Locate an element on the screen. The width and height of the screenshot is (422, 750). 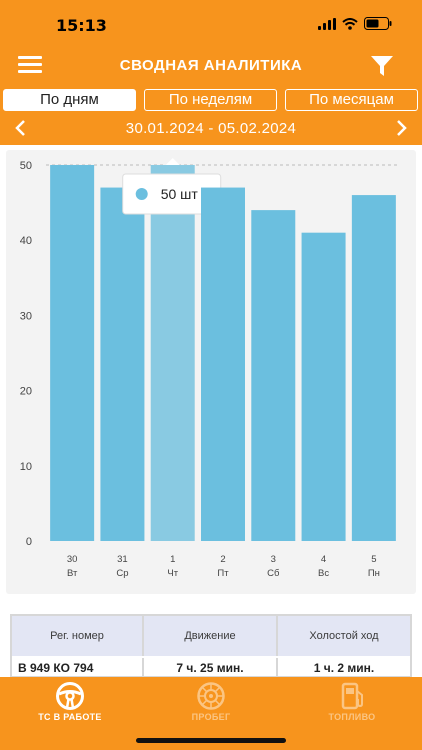
x-tick-day: 30 is located at coordinates (72, 559).